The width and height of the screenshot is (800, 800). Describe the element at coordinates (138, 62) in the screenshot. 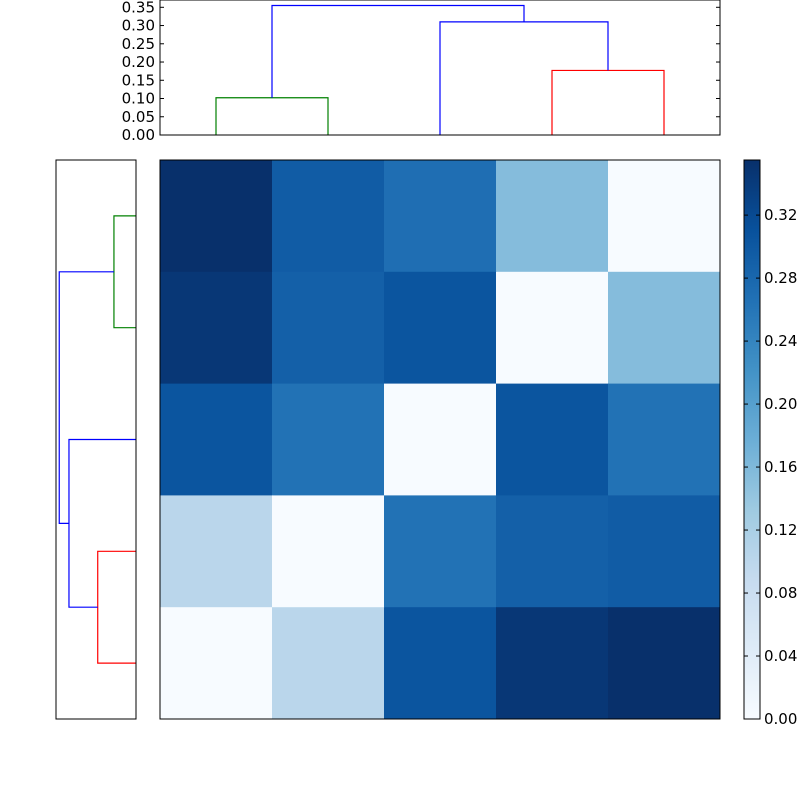

I see `top-dendrogram-y-tick-label: 0.20` at that location.